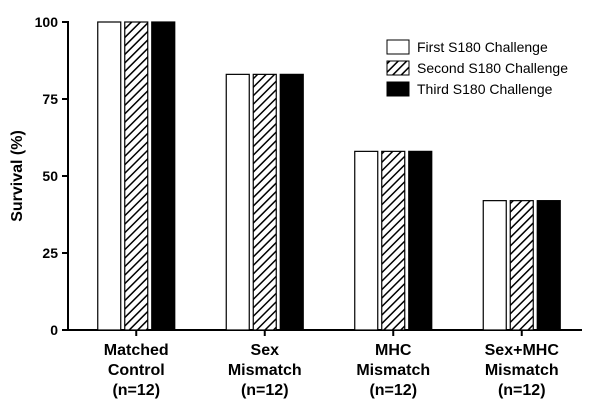 The image size is (615, 404). I want to click on y-tick-label: 0, so click(54, 330).